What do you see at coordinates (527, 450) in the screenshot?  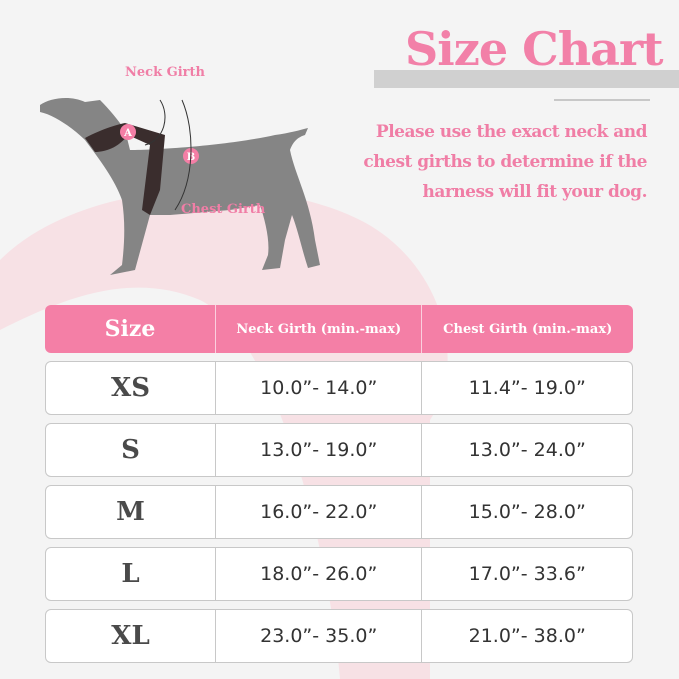 I see `chest-cell: 13.0”- 24.0”` at bounding box center [527, 450].